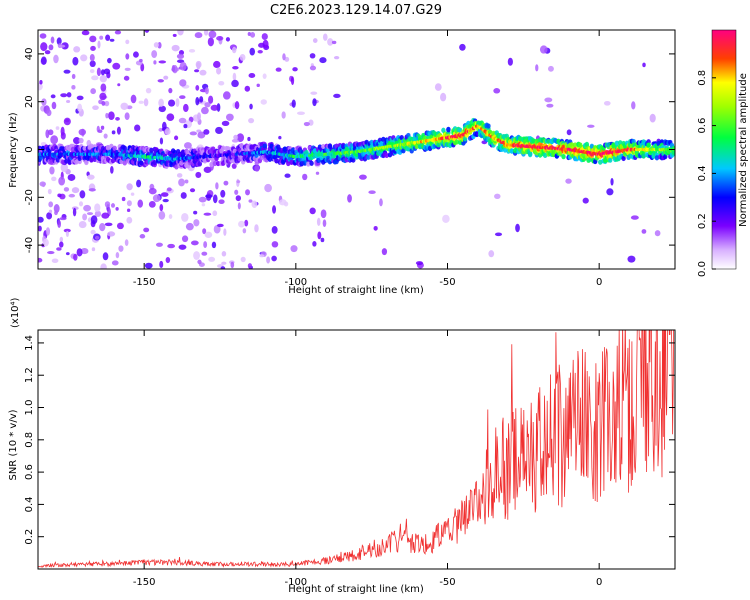 This screenshot has width=750, height=600. I want to click on snr-y-tick-label: 0.6, so click(29, 472).